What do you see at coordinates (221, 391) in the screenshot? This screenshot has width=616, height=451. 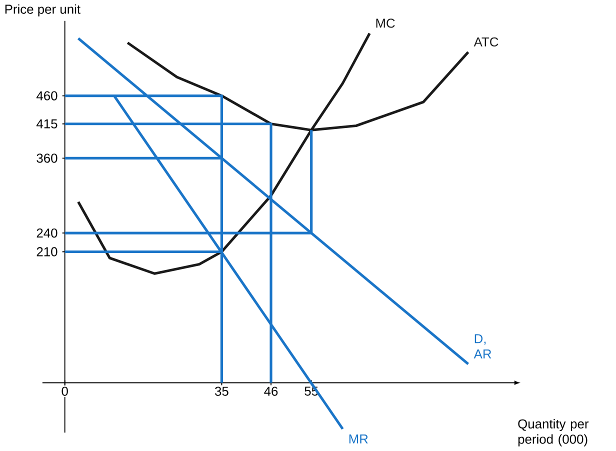 I see `x-tick-label: 35` at bounding box center [221, 391].